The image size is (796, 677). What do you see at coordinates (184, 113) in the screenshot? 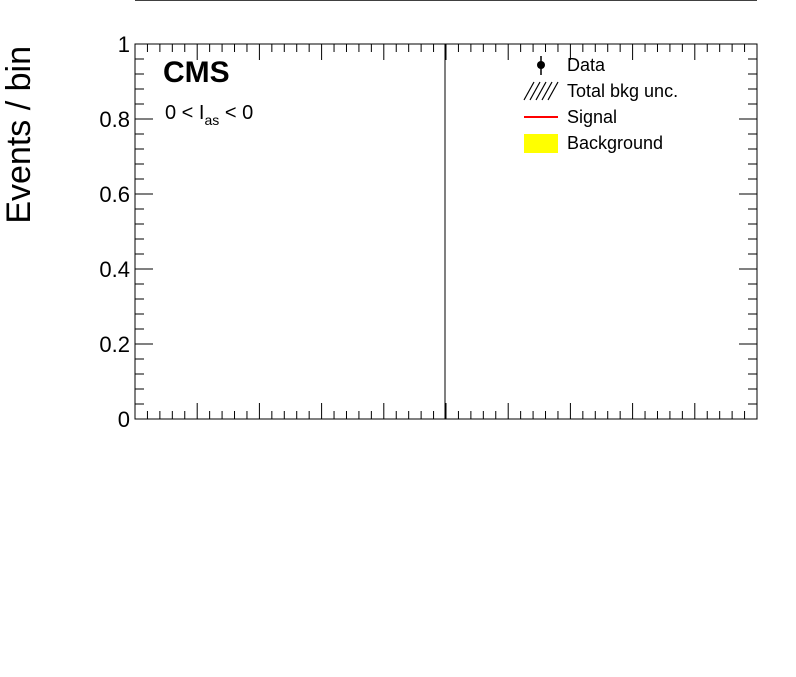
I see `selection-label-prefix: 0 < I` at bounding box center [184, 113].